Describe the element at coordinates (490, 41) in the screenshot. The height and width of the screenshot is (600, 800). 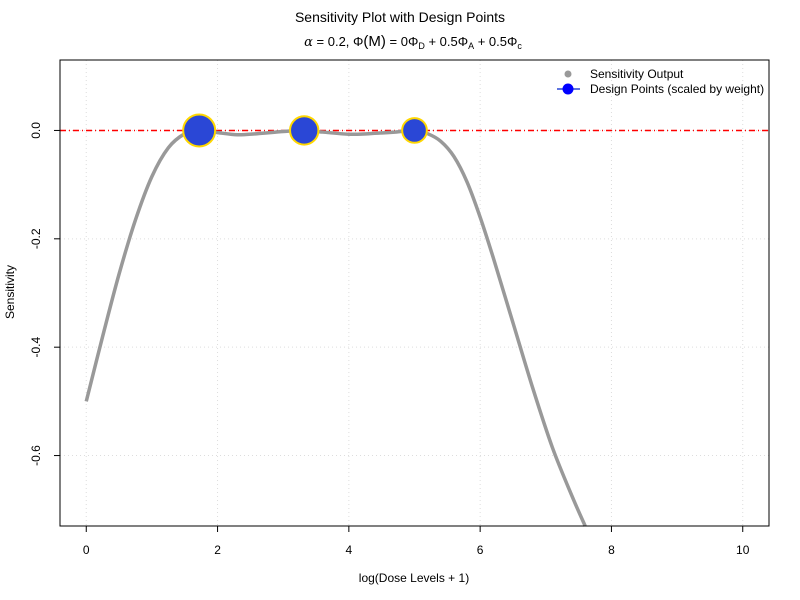
I see `subtitle-plus-c: + 0.5` at that location.